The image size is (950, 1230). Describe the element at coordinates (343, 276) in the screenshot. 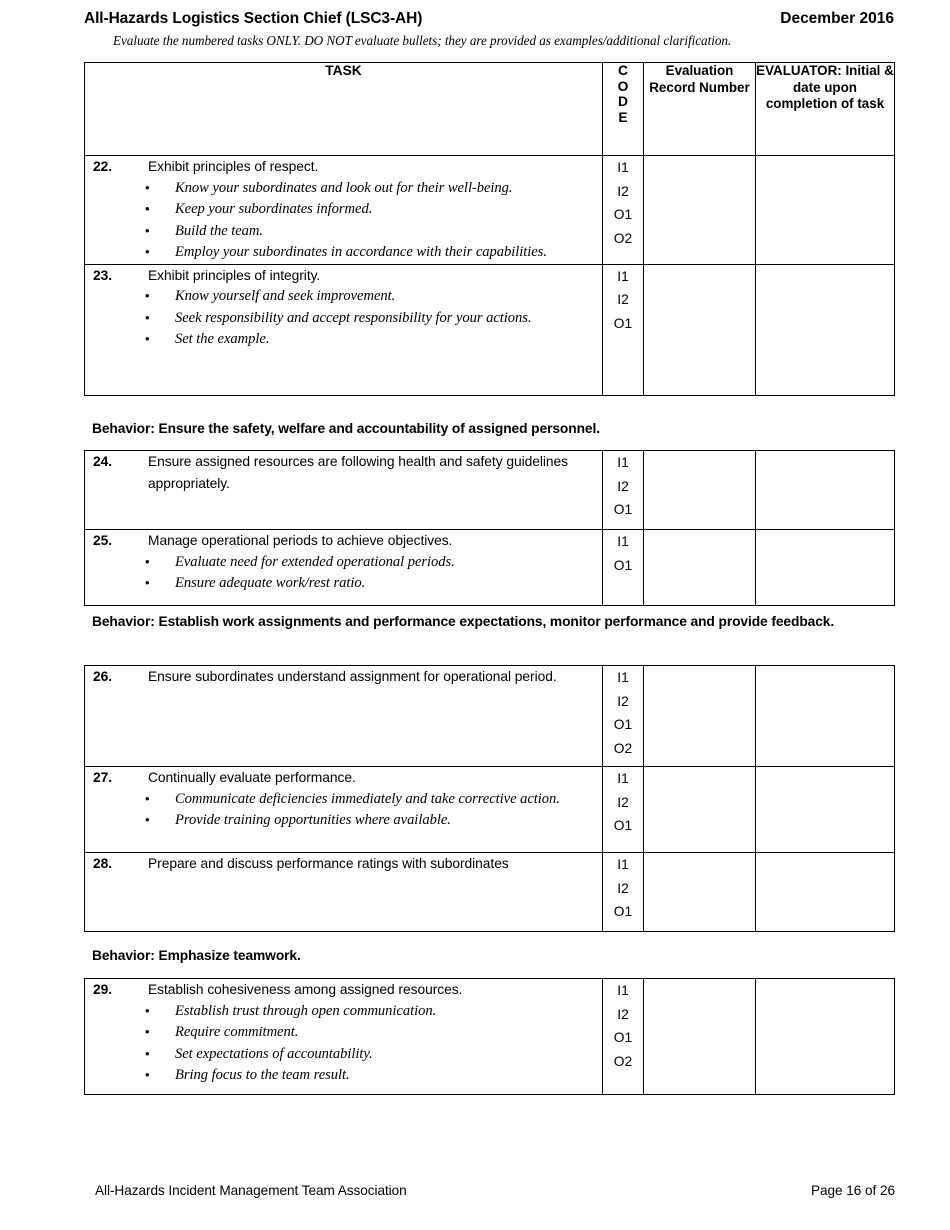

I see `task-description: 23. Exhibit principles of integrity.` at that location.